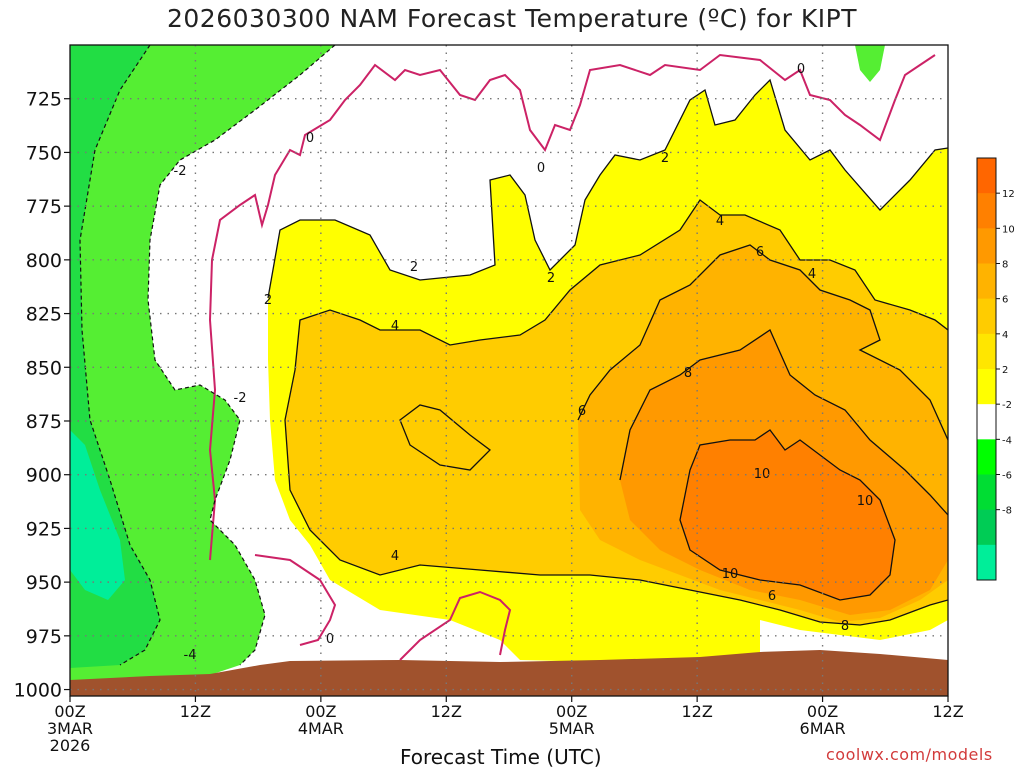  Describe the element at coordinates (44, 476) in the screenshot. I see `y-tick-label: 900` at that location.